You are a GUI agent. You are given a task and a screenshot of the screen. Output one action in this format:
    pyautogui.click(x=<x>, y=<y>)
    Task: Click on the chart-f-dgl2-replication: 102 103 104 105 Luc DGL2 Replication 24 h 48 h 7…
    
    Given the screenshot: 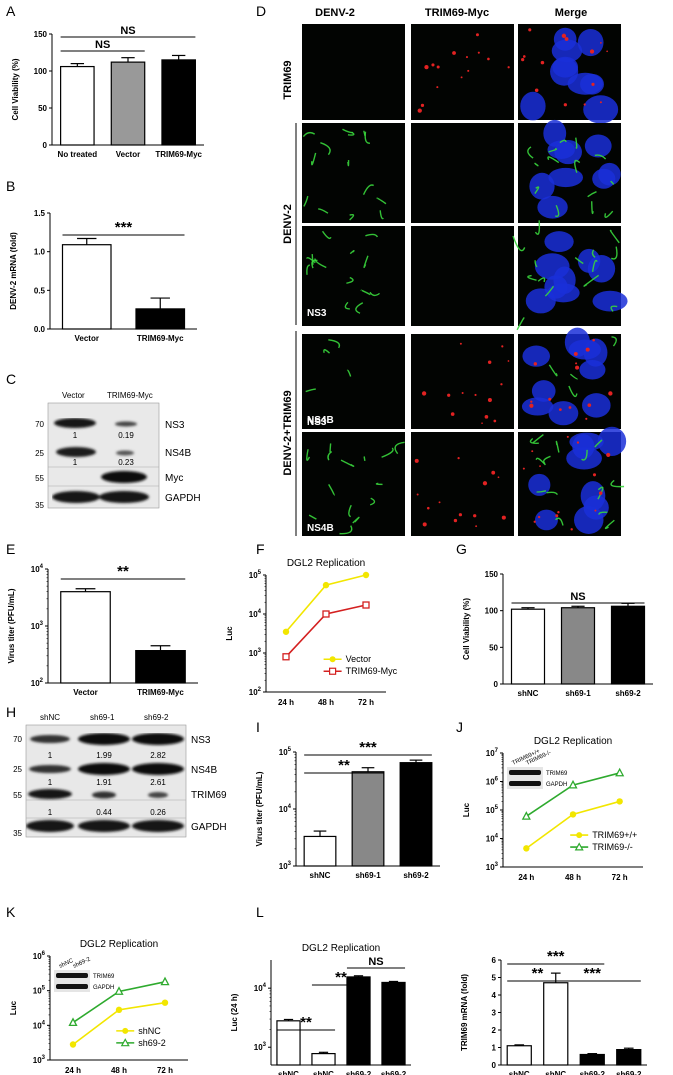 What is the action you would take?
    pyautogui.click(x=311, y=632)
    